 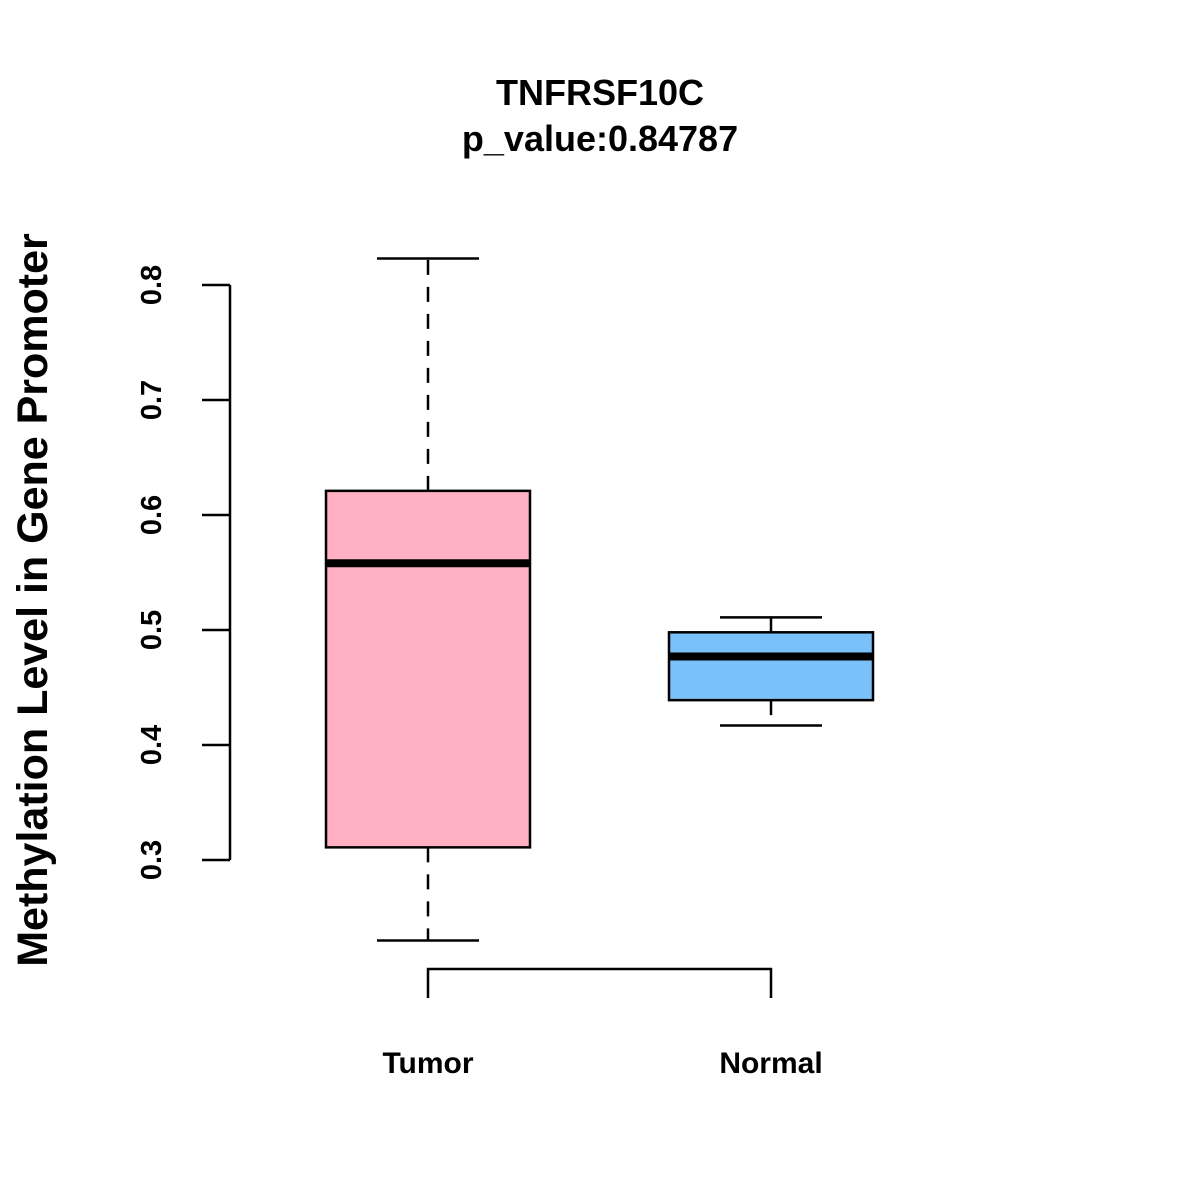 I want to click on box-normal, so click(x=771, y=671).